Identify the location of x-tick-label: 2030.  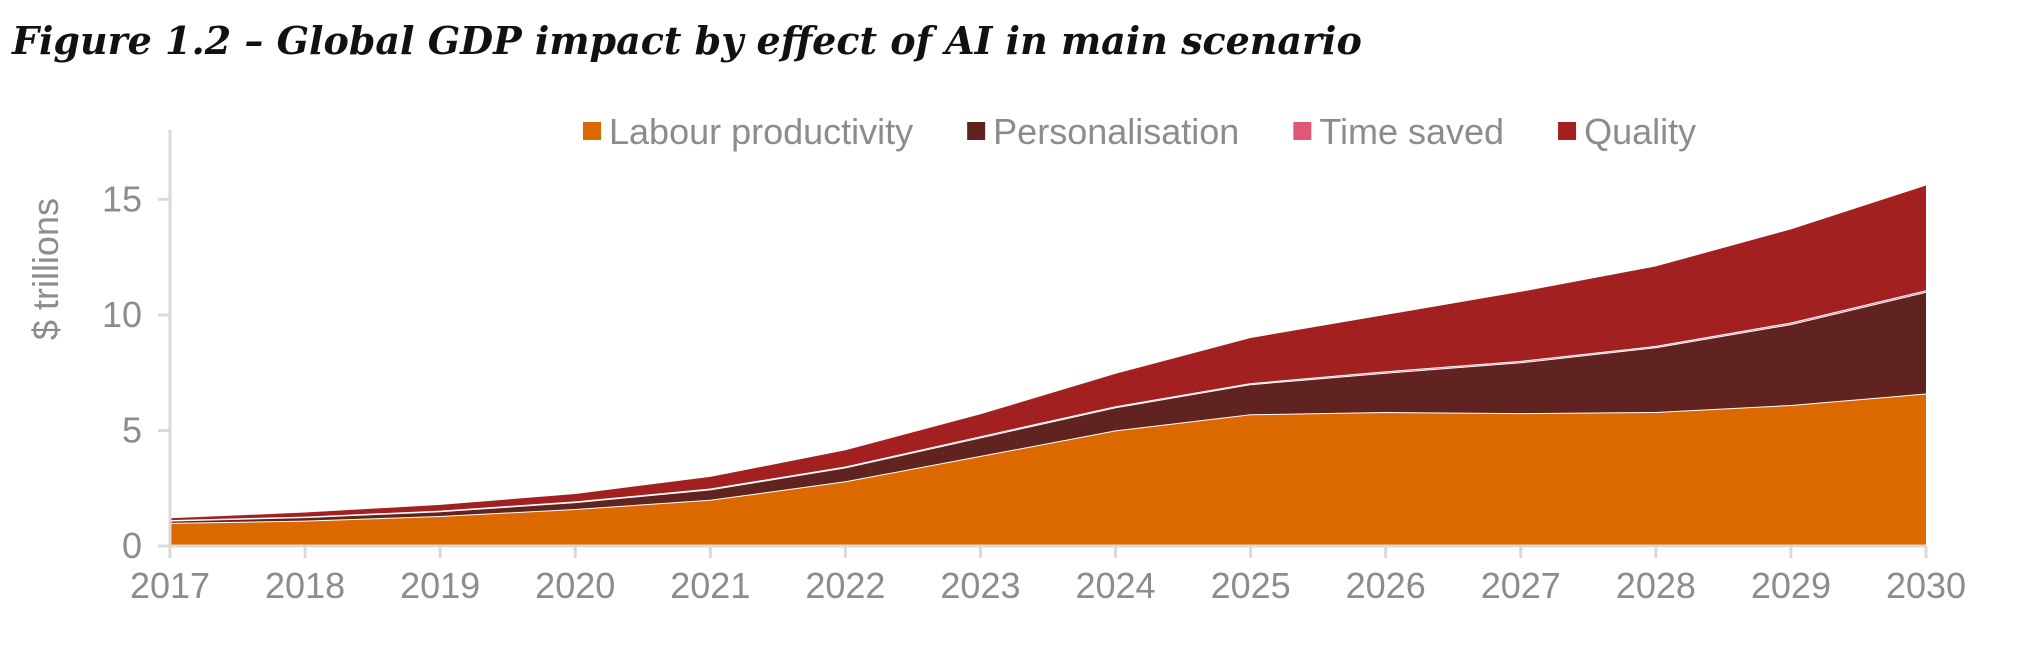
(1926, 585).